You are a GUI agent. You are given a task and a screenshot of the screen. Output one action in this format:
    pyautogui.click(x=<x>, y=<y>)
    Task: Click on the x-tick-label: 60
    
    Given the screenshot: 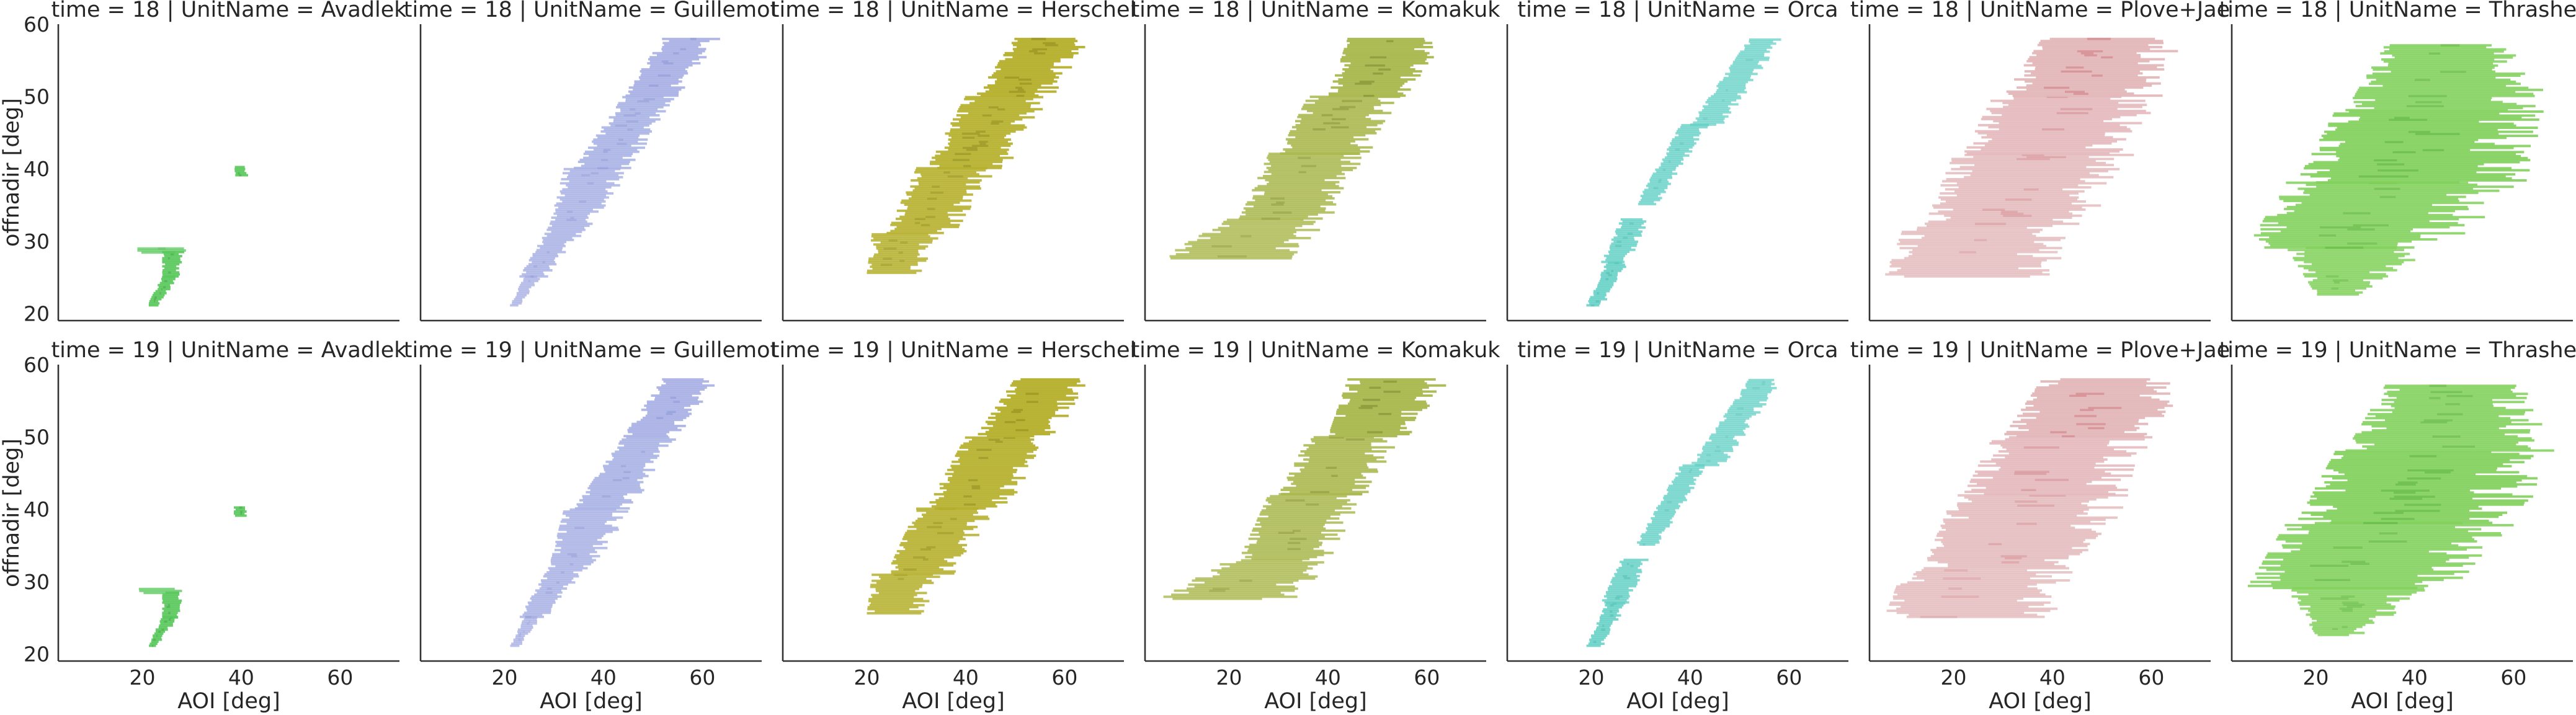 What is the action you would take?
    pyautogui.click(x=340, y=677)
    